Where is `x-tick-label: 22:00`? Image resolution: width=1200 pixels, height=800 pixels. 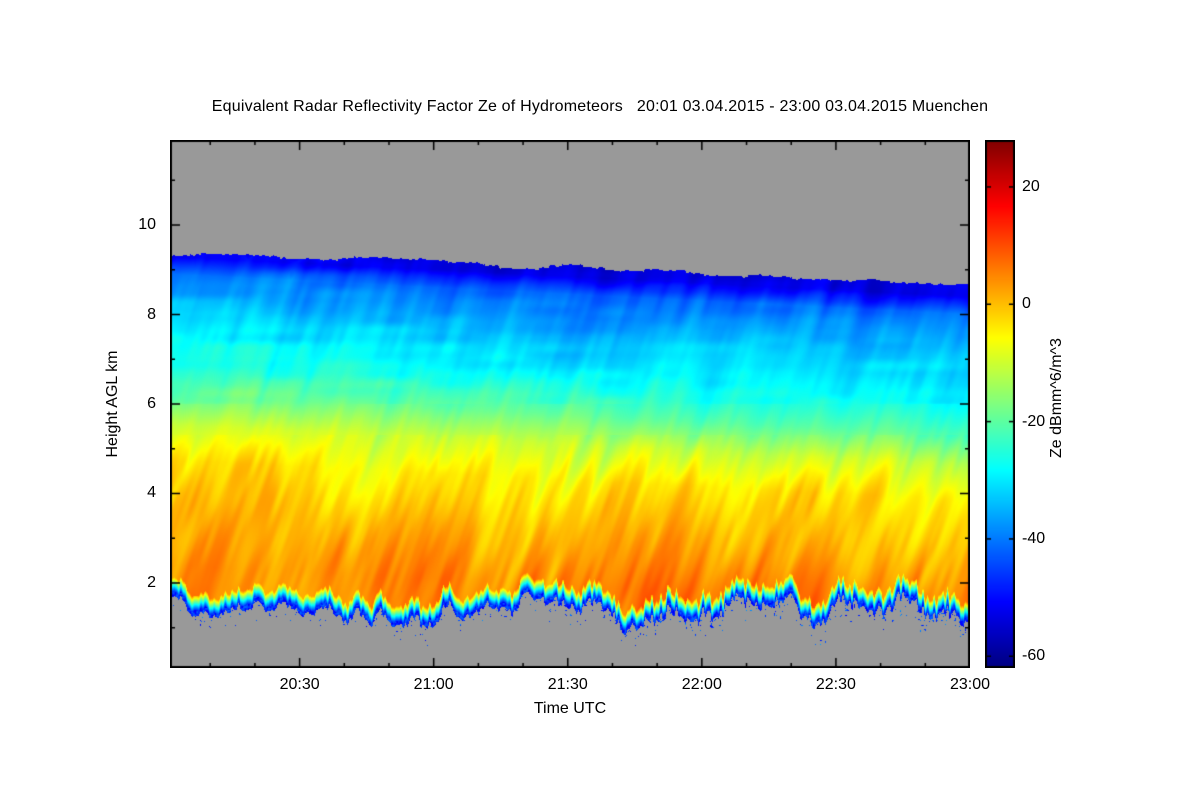
x-tick-label: 22:00 is located at coordinates (701, 684).